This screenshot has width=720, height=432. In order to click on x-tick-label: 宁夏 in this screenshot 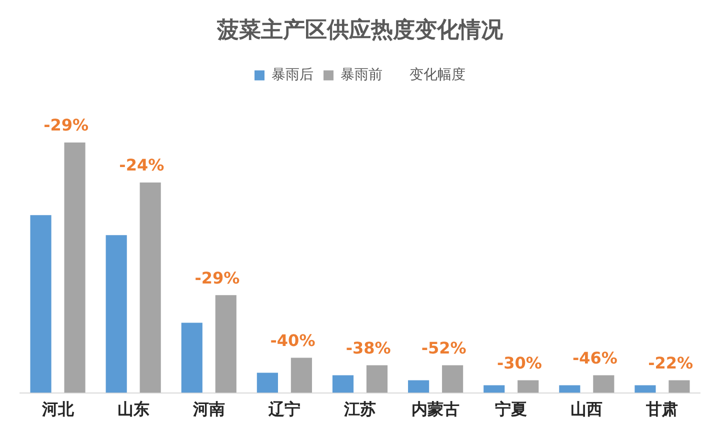, I will do `click(511, 409)`.